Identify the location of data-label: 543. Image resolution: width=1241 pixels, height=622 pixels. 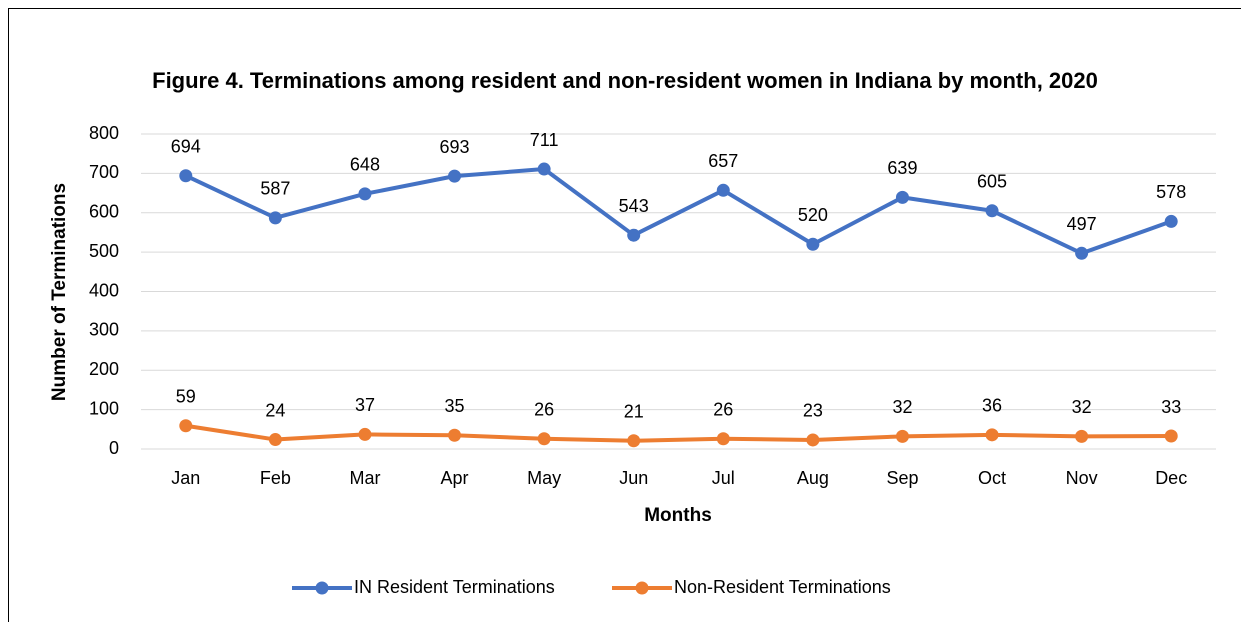
(634, 206).